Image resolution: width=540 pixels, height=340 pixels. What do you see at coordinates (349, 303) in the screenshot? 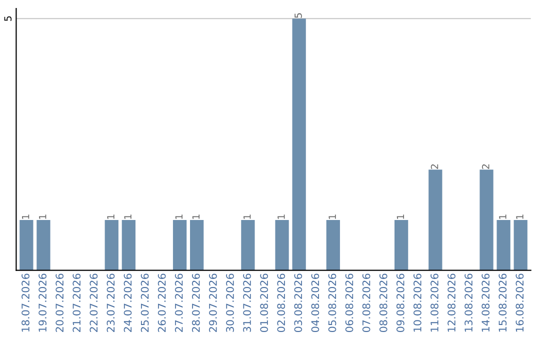
I see `x-tick-label: 06.08.2026` at bounding box center [349, 303].